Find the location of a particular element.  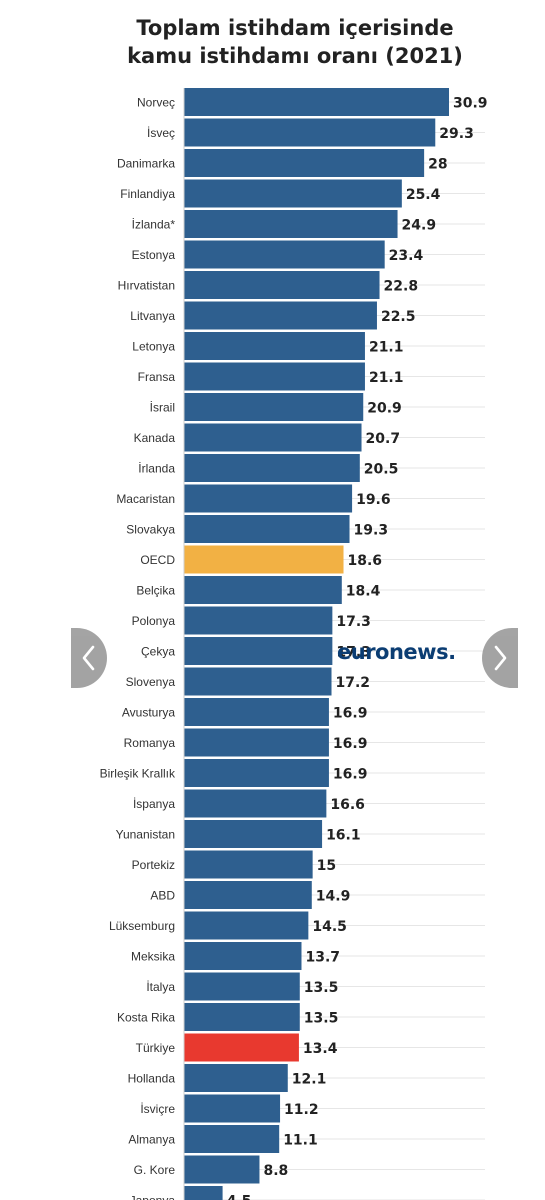

category-label: Romanya is located at coordinates (150, 743).